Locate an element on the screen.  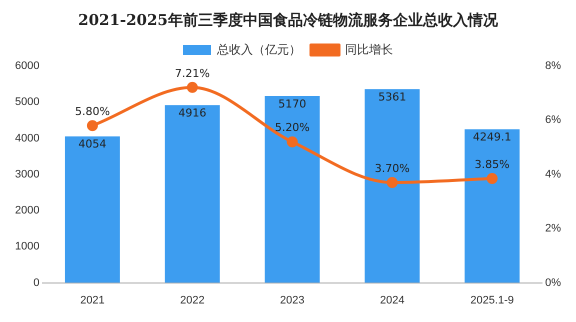
x-tick-label: 2025.1-9 is located at coordinates (492, 300).